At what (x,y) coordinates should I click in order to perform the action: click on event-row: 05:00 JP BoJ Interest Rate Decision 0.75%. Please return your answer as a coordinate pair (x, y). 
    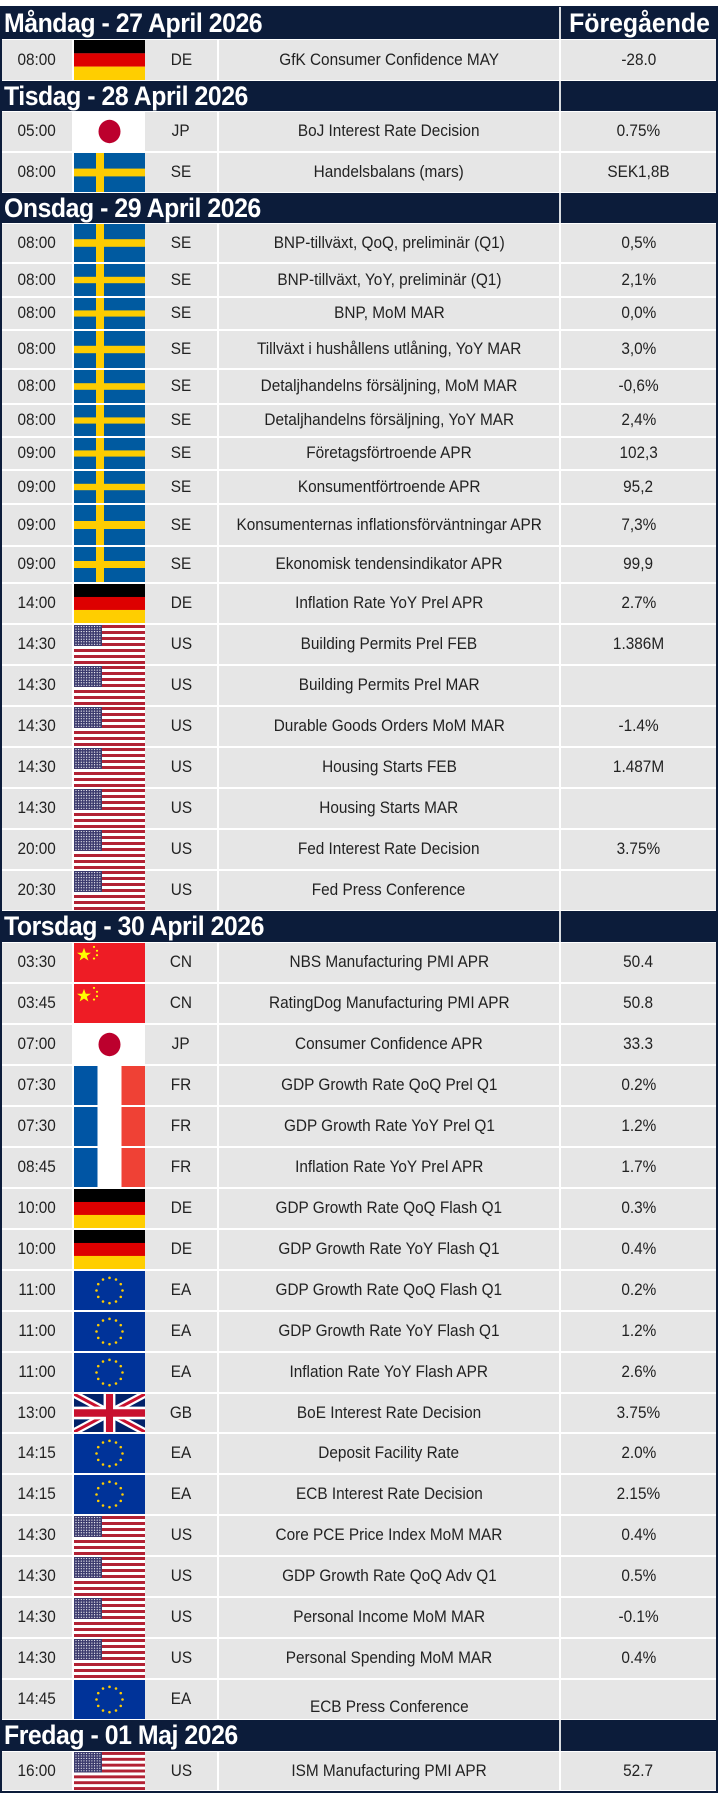
    Looking at the image, I should click on (359, 131).